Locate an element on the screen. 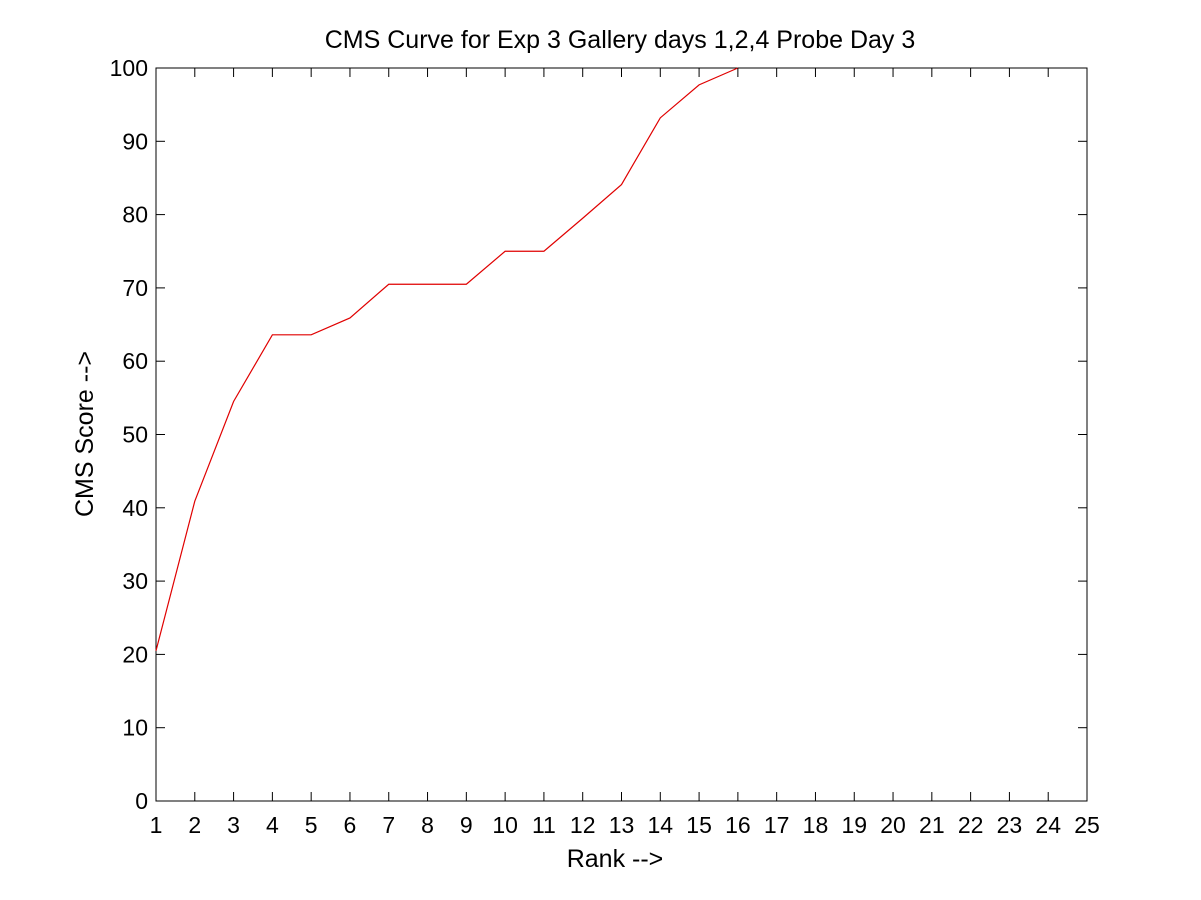  x-tick-label: 20 is located at coordinates (893, 825).